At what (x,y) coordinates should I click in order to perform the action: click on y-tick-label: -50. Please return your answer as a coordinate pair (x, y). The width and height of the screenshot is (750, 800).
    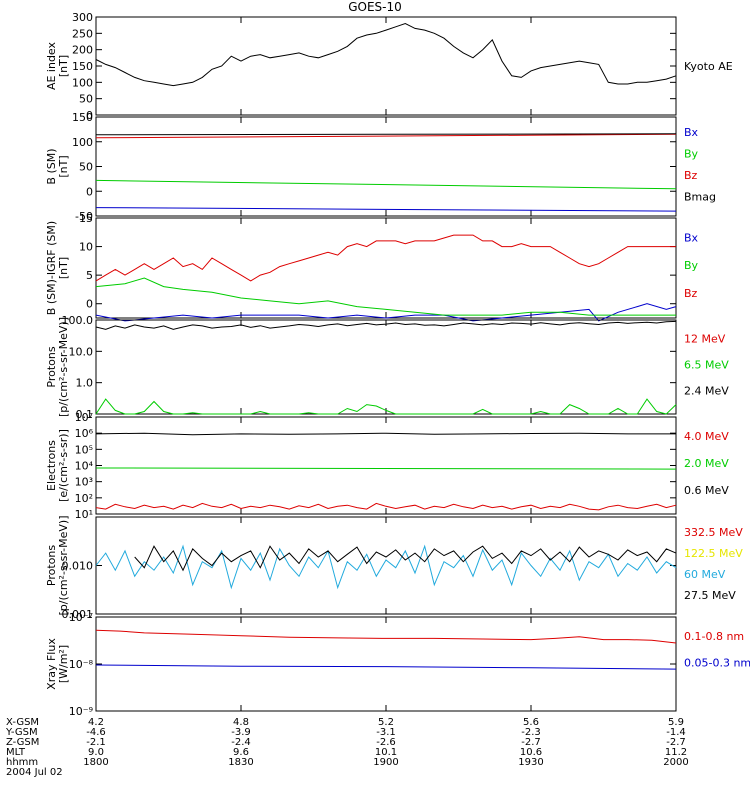
    Looking at the image, I should click on (84, 216).